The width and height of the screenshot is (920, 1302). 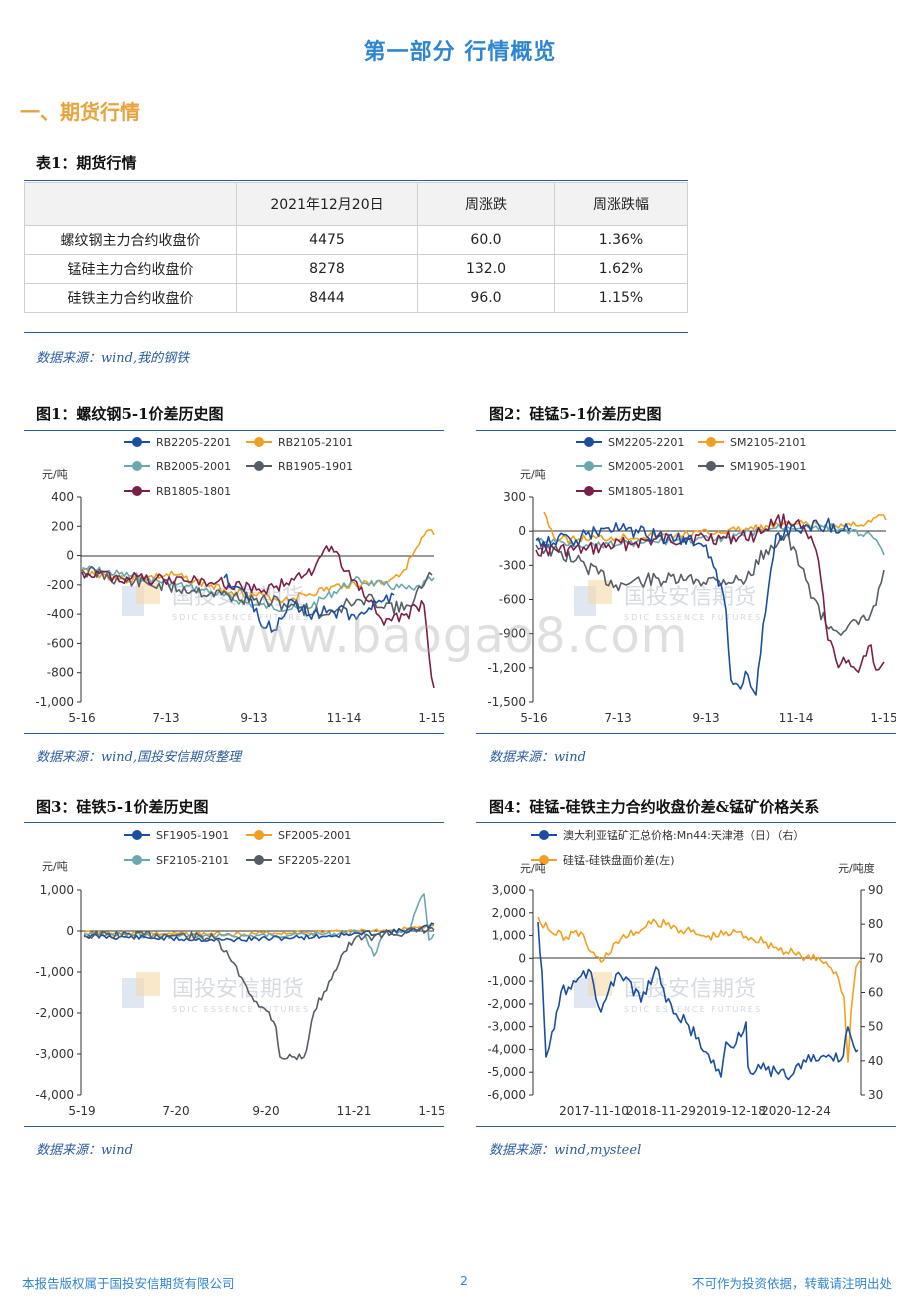 I want to click on chart1-legend-2-label: RB2005-2001, so click(x=193, y=466).